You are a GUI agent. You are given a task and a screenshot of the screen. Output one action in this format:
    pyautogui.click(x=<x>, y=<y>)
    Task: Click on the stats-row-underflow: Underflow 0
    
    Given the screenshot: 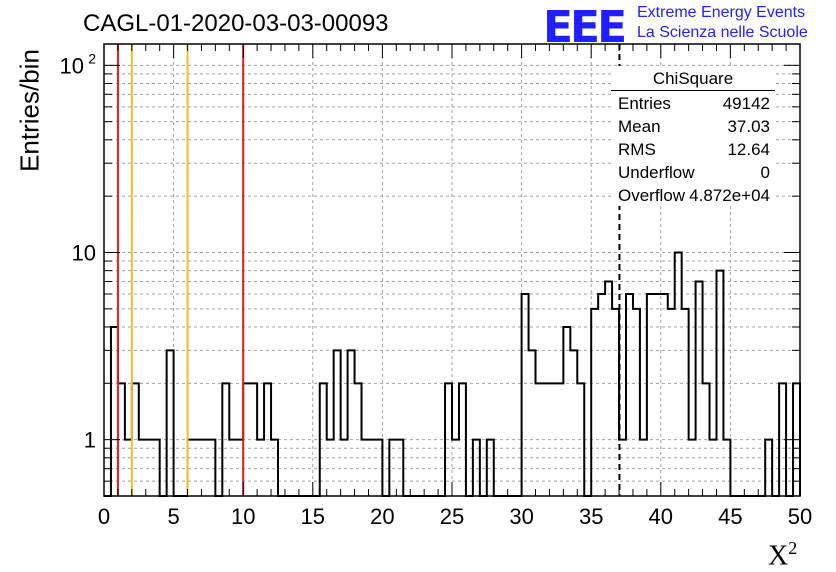 What is the action you would take?
    pyautogui.click(x=694, y=173)
    